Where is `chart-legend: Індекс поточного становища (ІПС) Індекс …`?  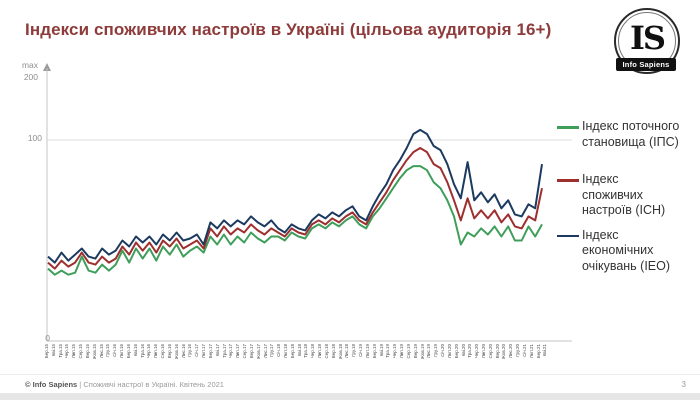 chart-legend: Індекс поточного становища (ІПС) Індекс … is located at coordinates (627, 207).